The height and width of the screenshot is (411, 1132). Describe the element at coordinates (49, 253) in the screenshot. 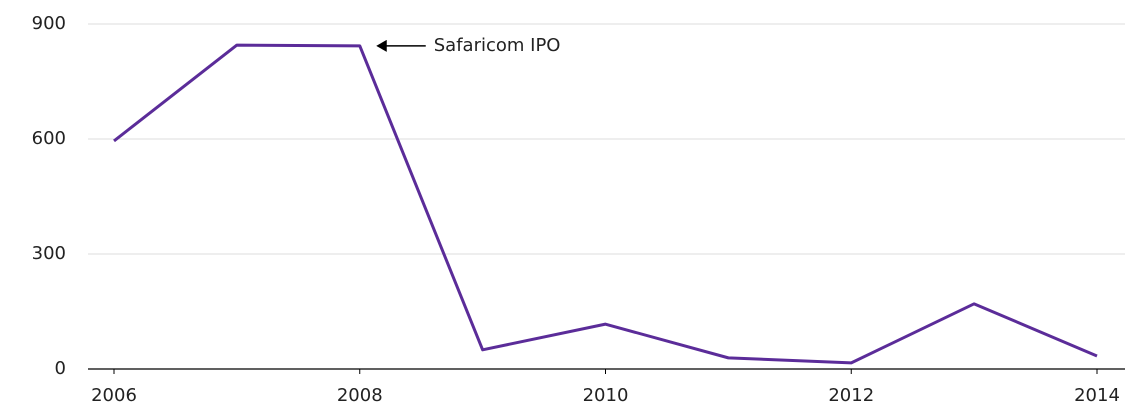

I see `y-tick-label: 300` at that location.